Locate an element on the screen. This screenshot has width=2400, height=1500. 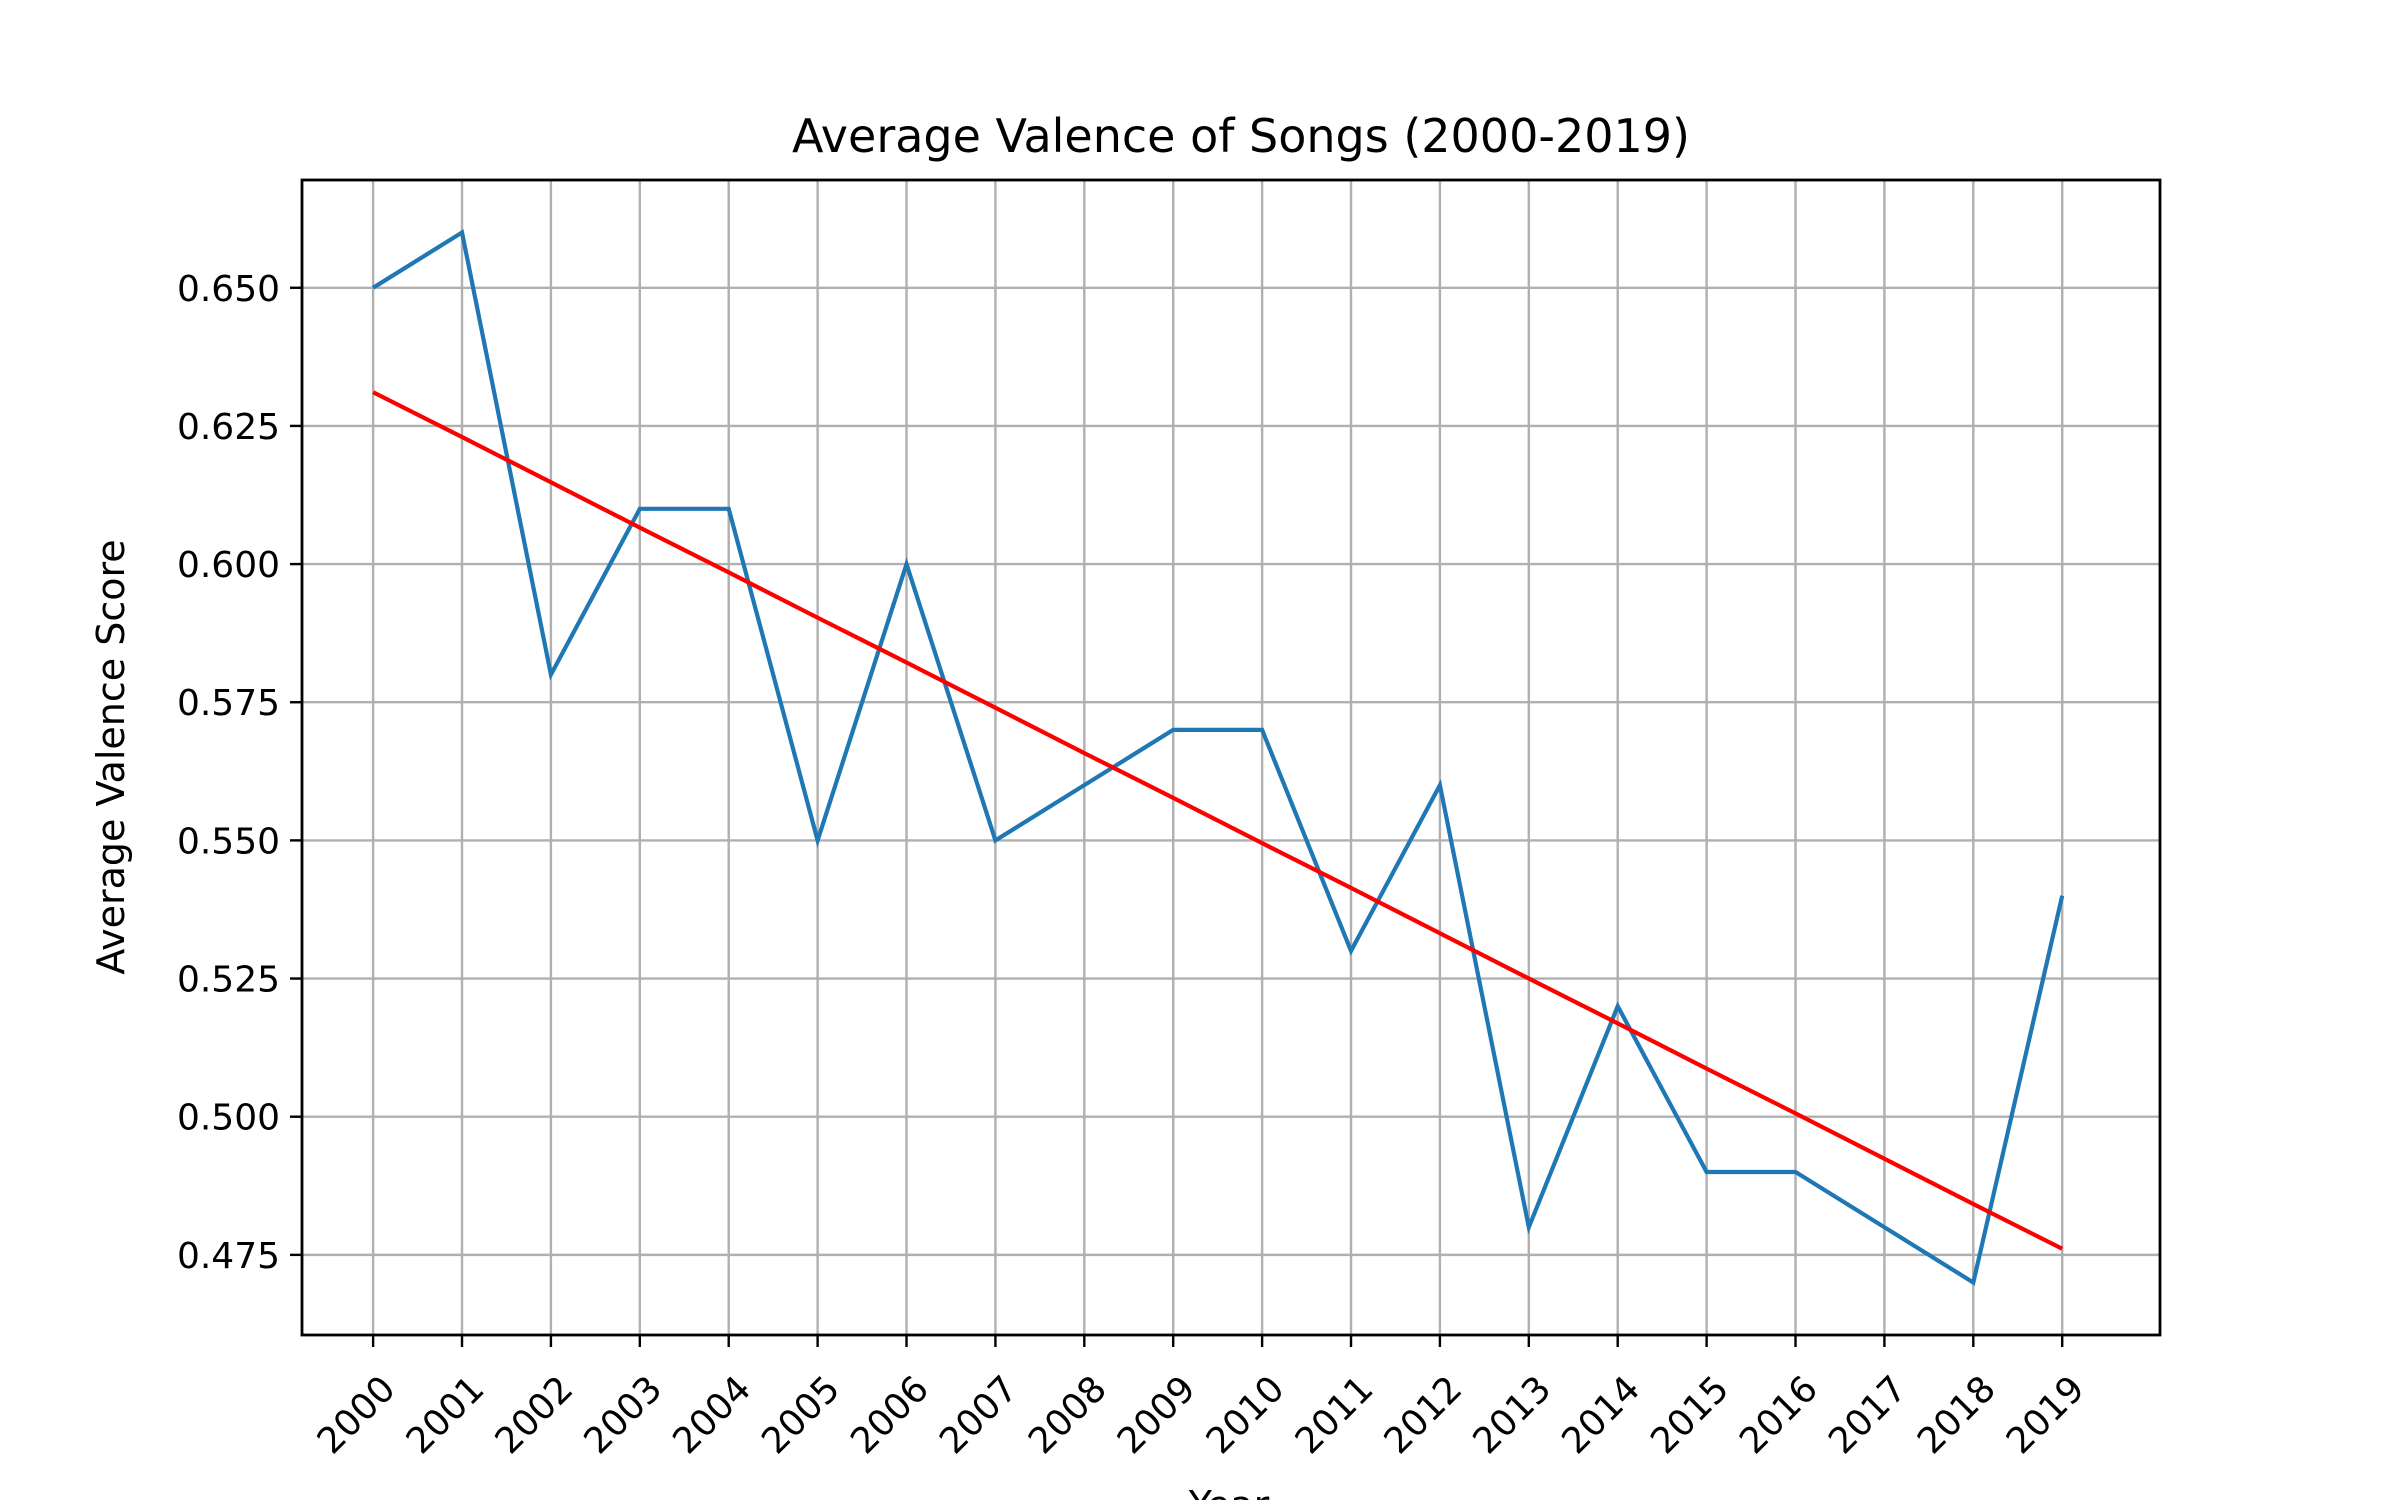
y-tick-label: 0.575 is located at coordinates (228, 703).